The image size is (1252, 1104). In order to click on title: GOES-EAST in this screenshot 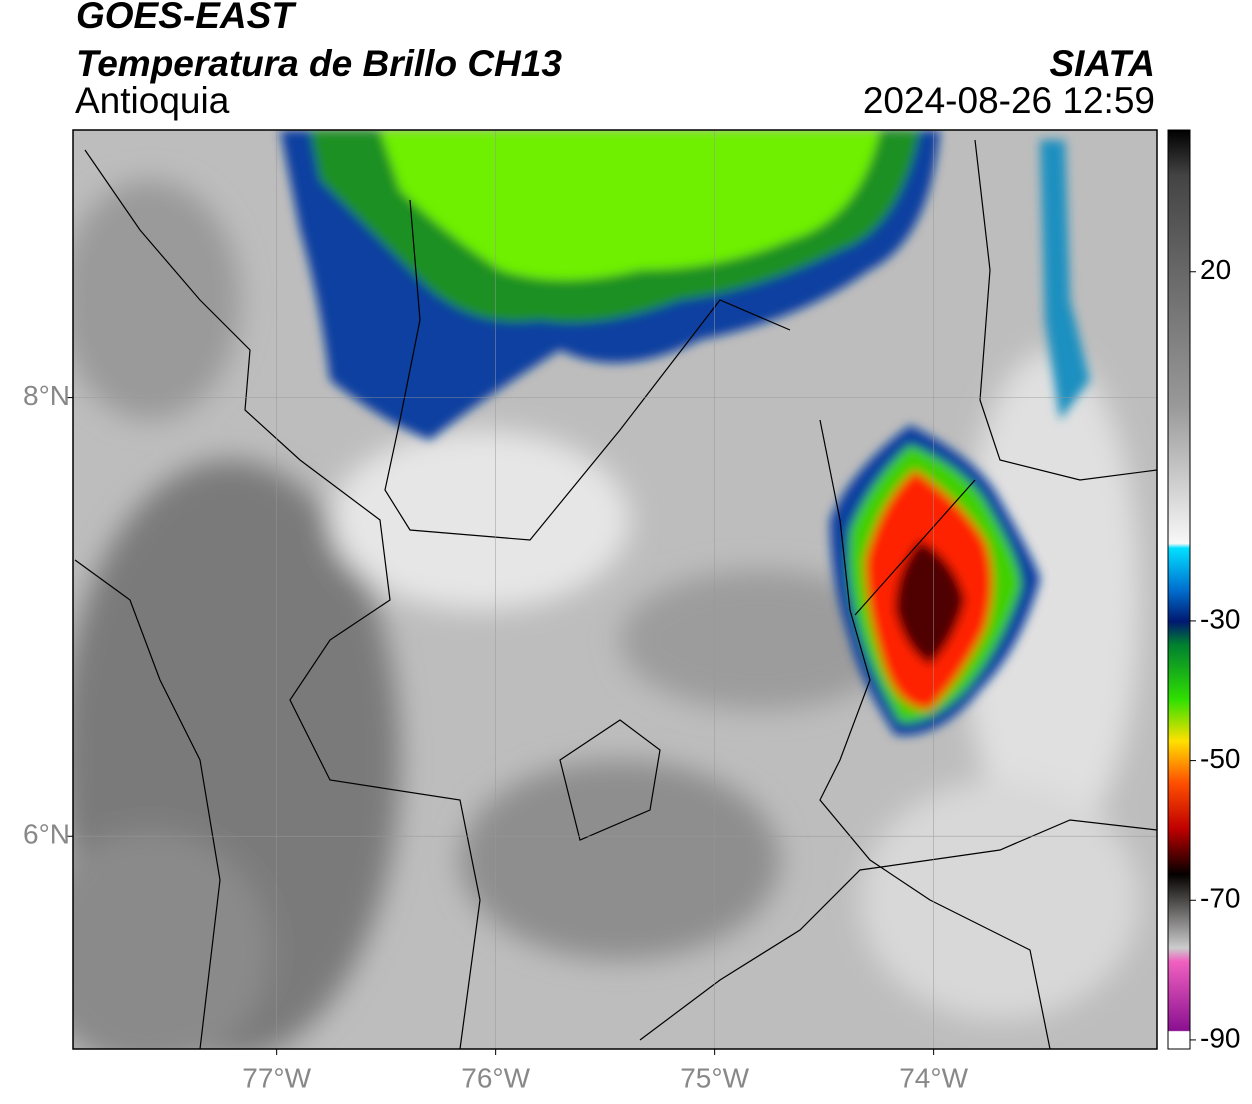, I will do `click(186, 18)`.